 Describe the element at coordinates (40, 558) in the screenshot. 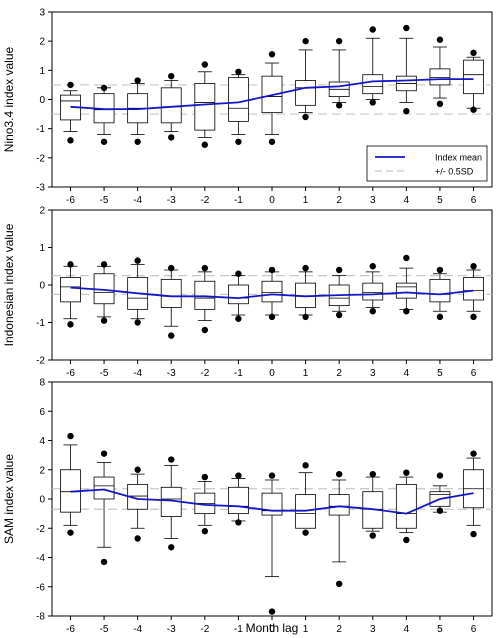

I see `y-tick-label: -4` at that location.